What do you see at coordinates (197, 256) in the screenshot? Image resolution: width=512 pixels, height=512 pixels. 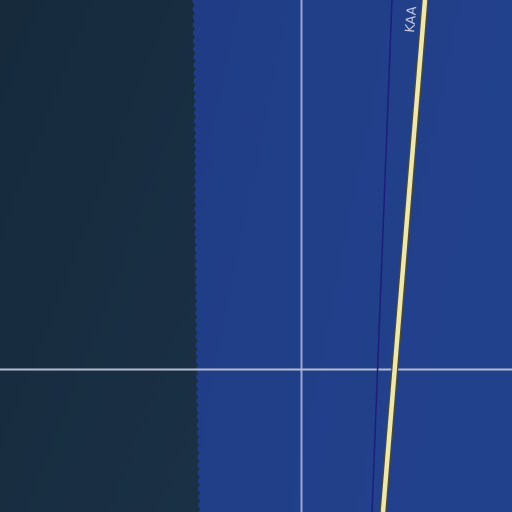 I see `shoreline` at bounding box center [197, 256].